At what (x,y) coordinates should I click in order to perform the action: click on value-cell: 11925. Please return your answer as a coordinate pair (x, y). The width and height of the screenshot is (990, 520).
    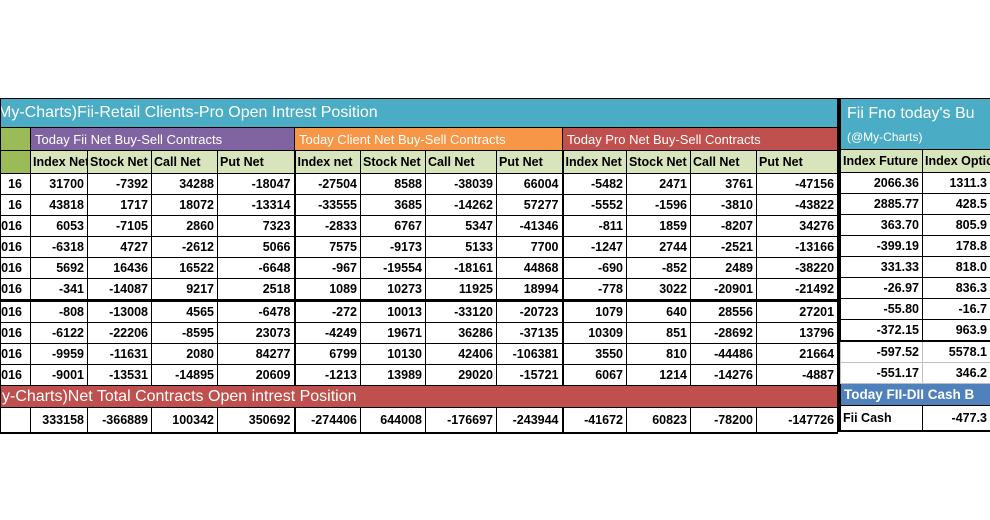
    Looking at the image, I should click on (461, 290).